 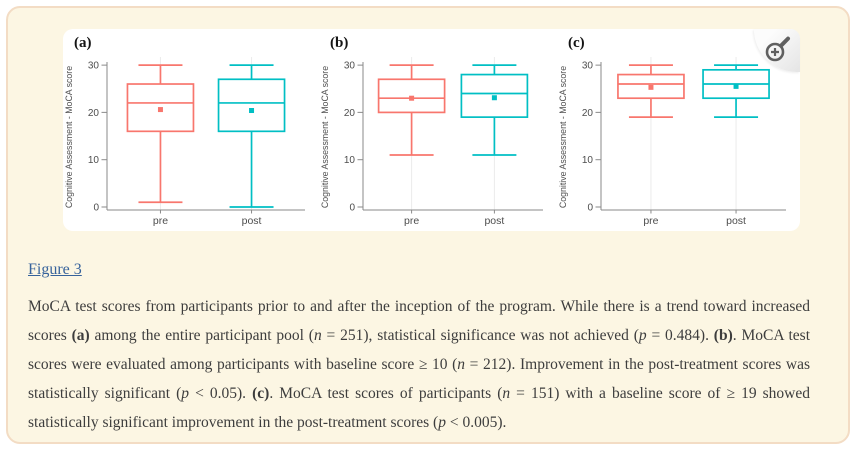 I want to click on caption-run: (c), so click(x=261, y=393).